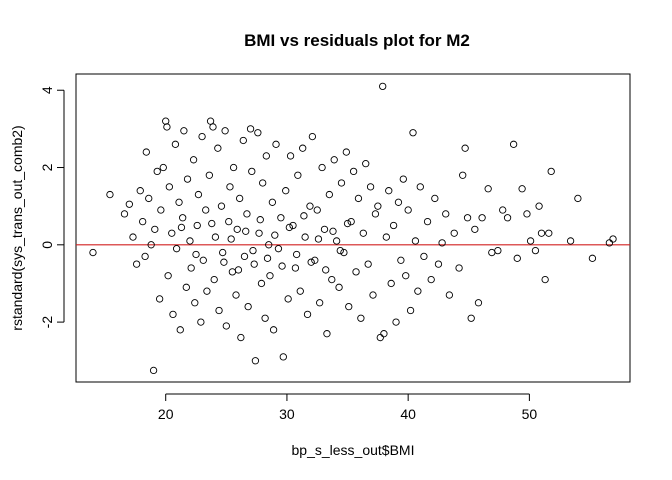 The image size is (672, 480). Describe the element at coordinates (52, 207) in the screenshot. I see `y-axis: -2 0 2 4` at that location.